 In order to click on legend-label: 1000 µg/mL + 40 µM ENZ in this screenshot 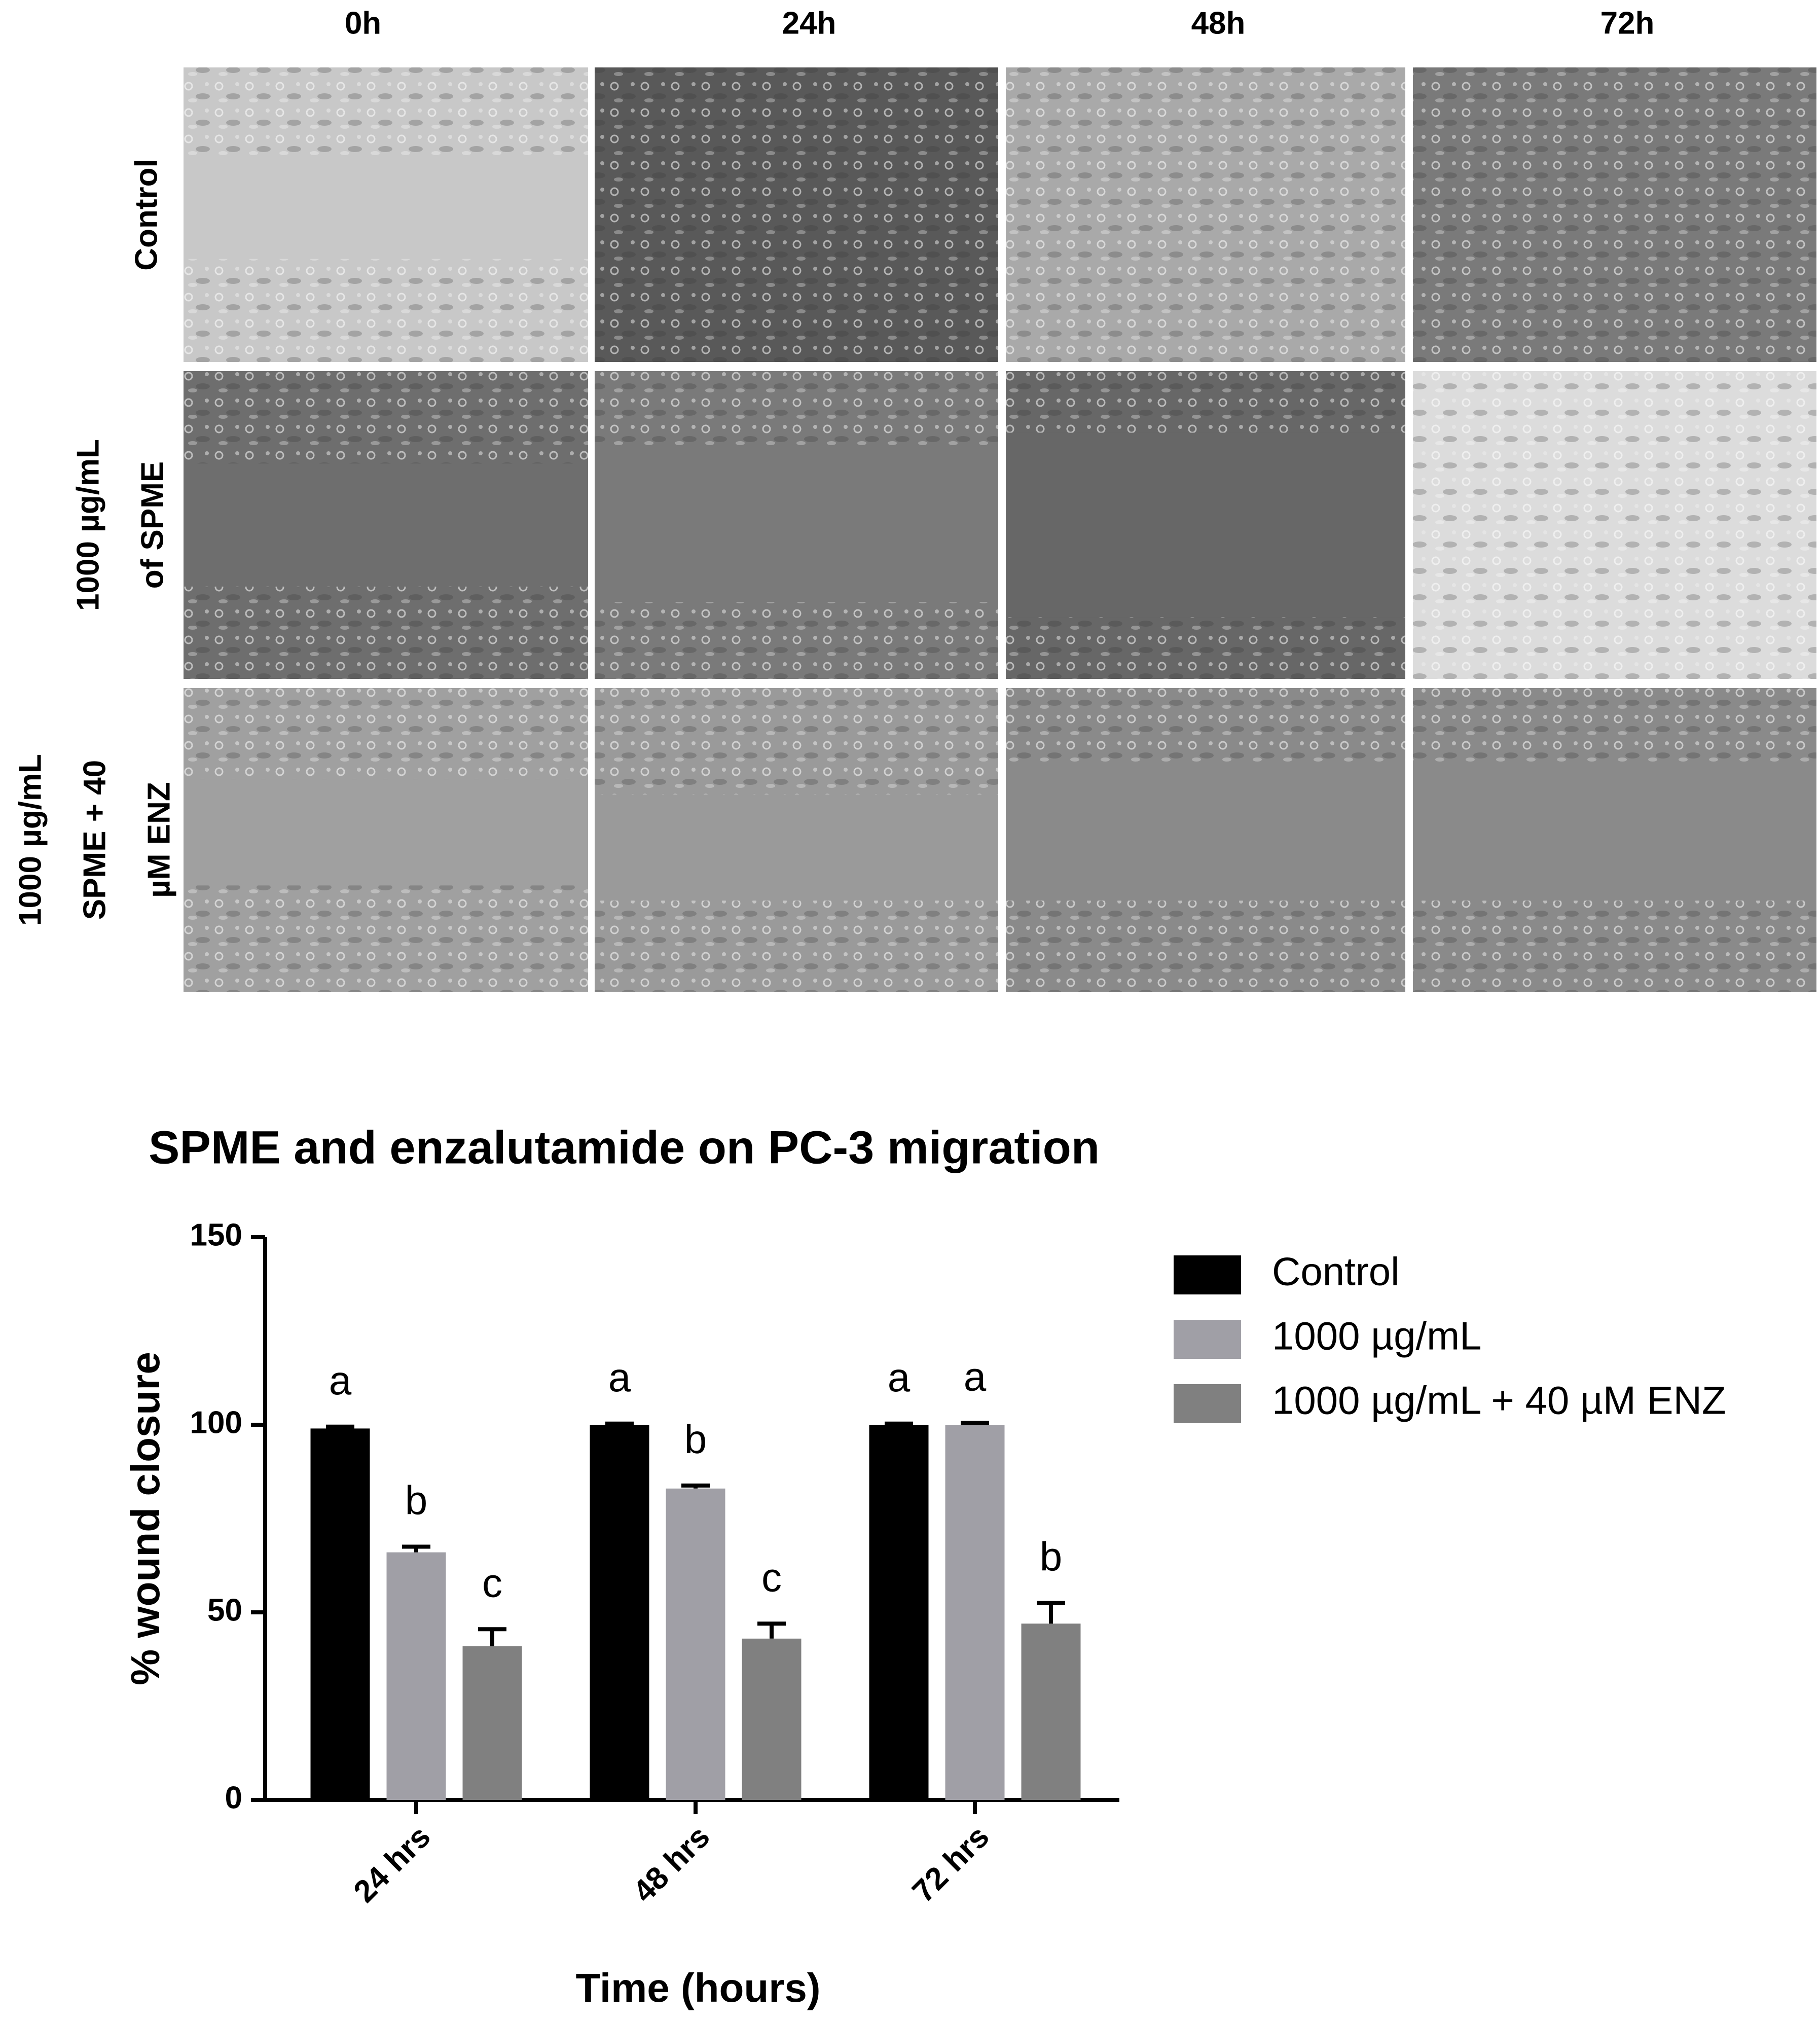, I will do `click(1499, 1400)`.